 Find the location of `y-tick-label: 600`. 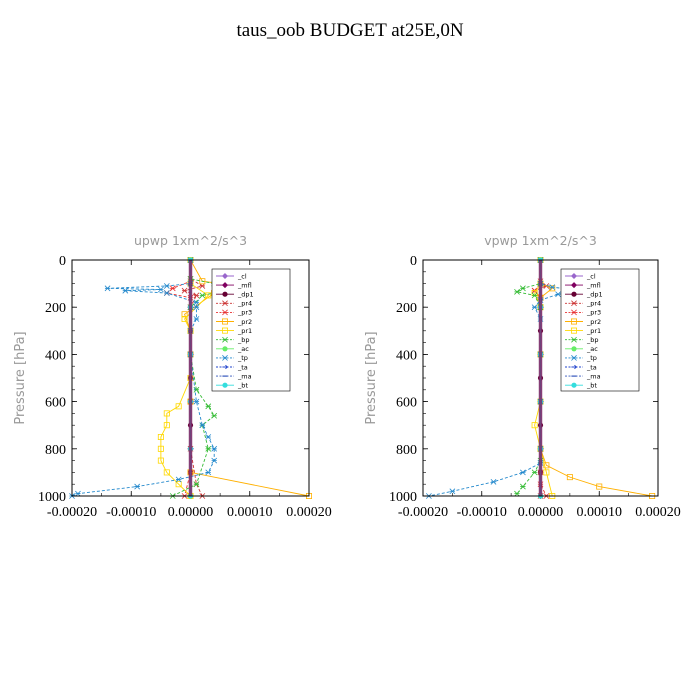

y-tick-label: 600 is located at coordinates (55, 403).